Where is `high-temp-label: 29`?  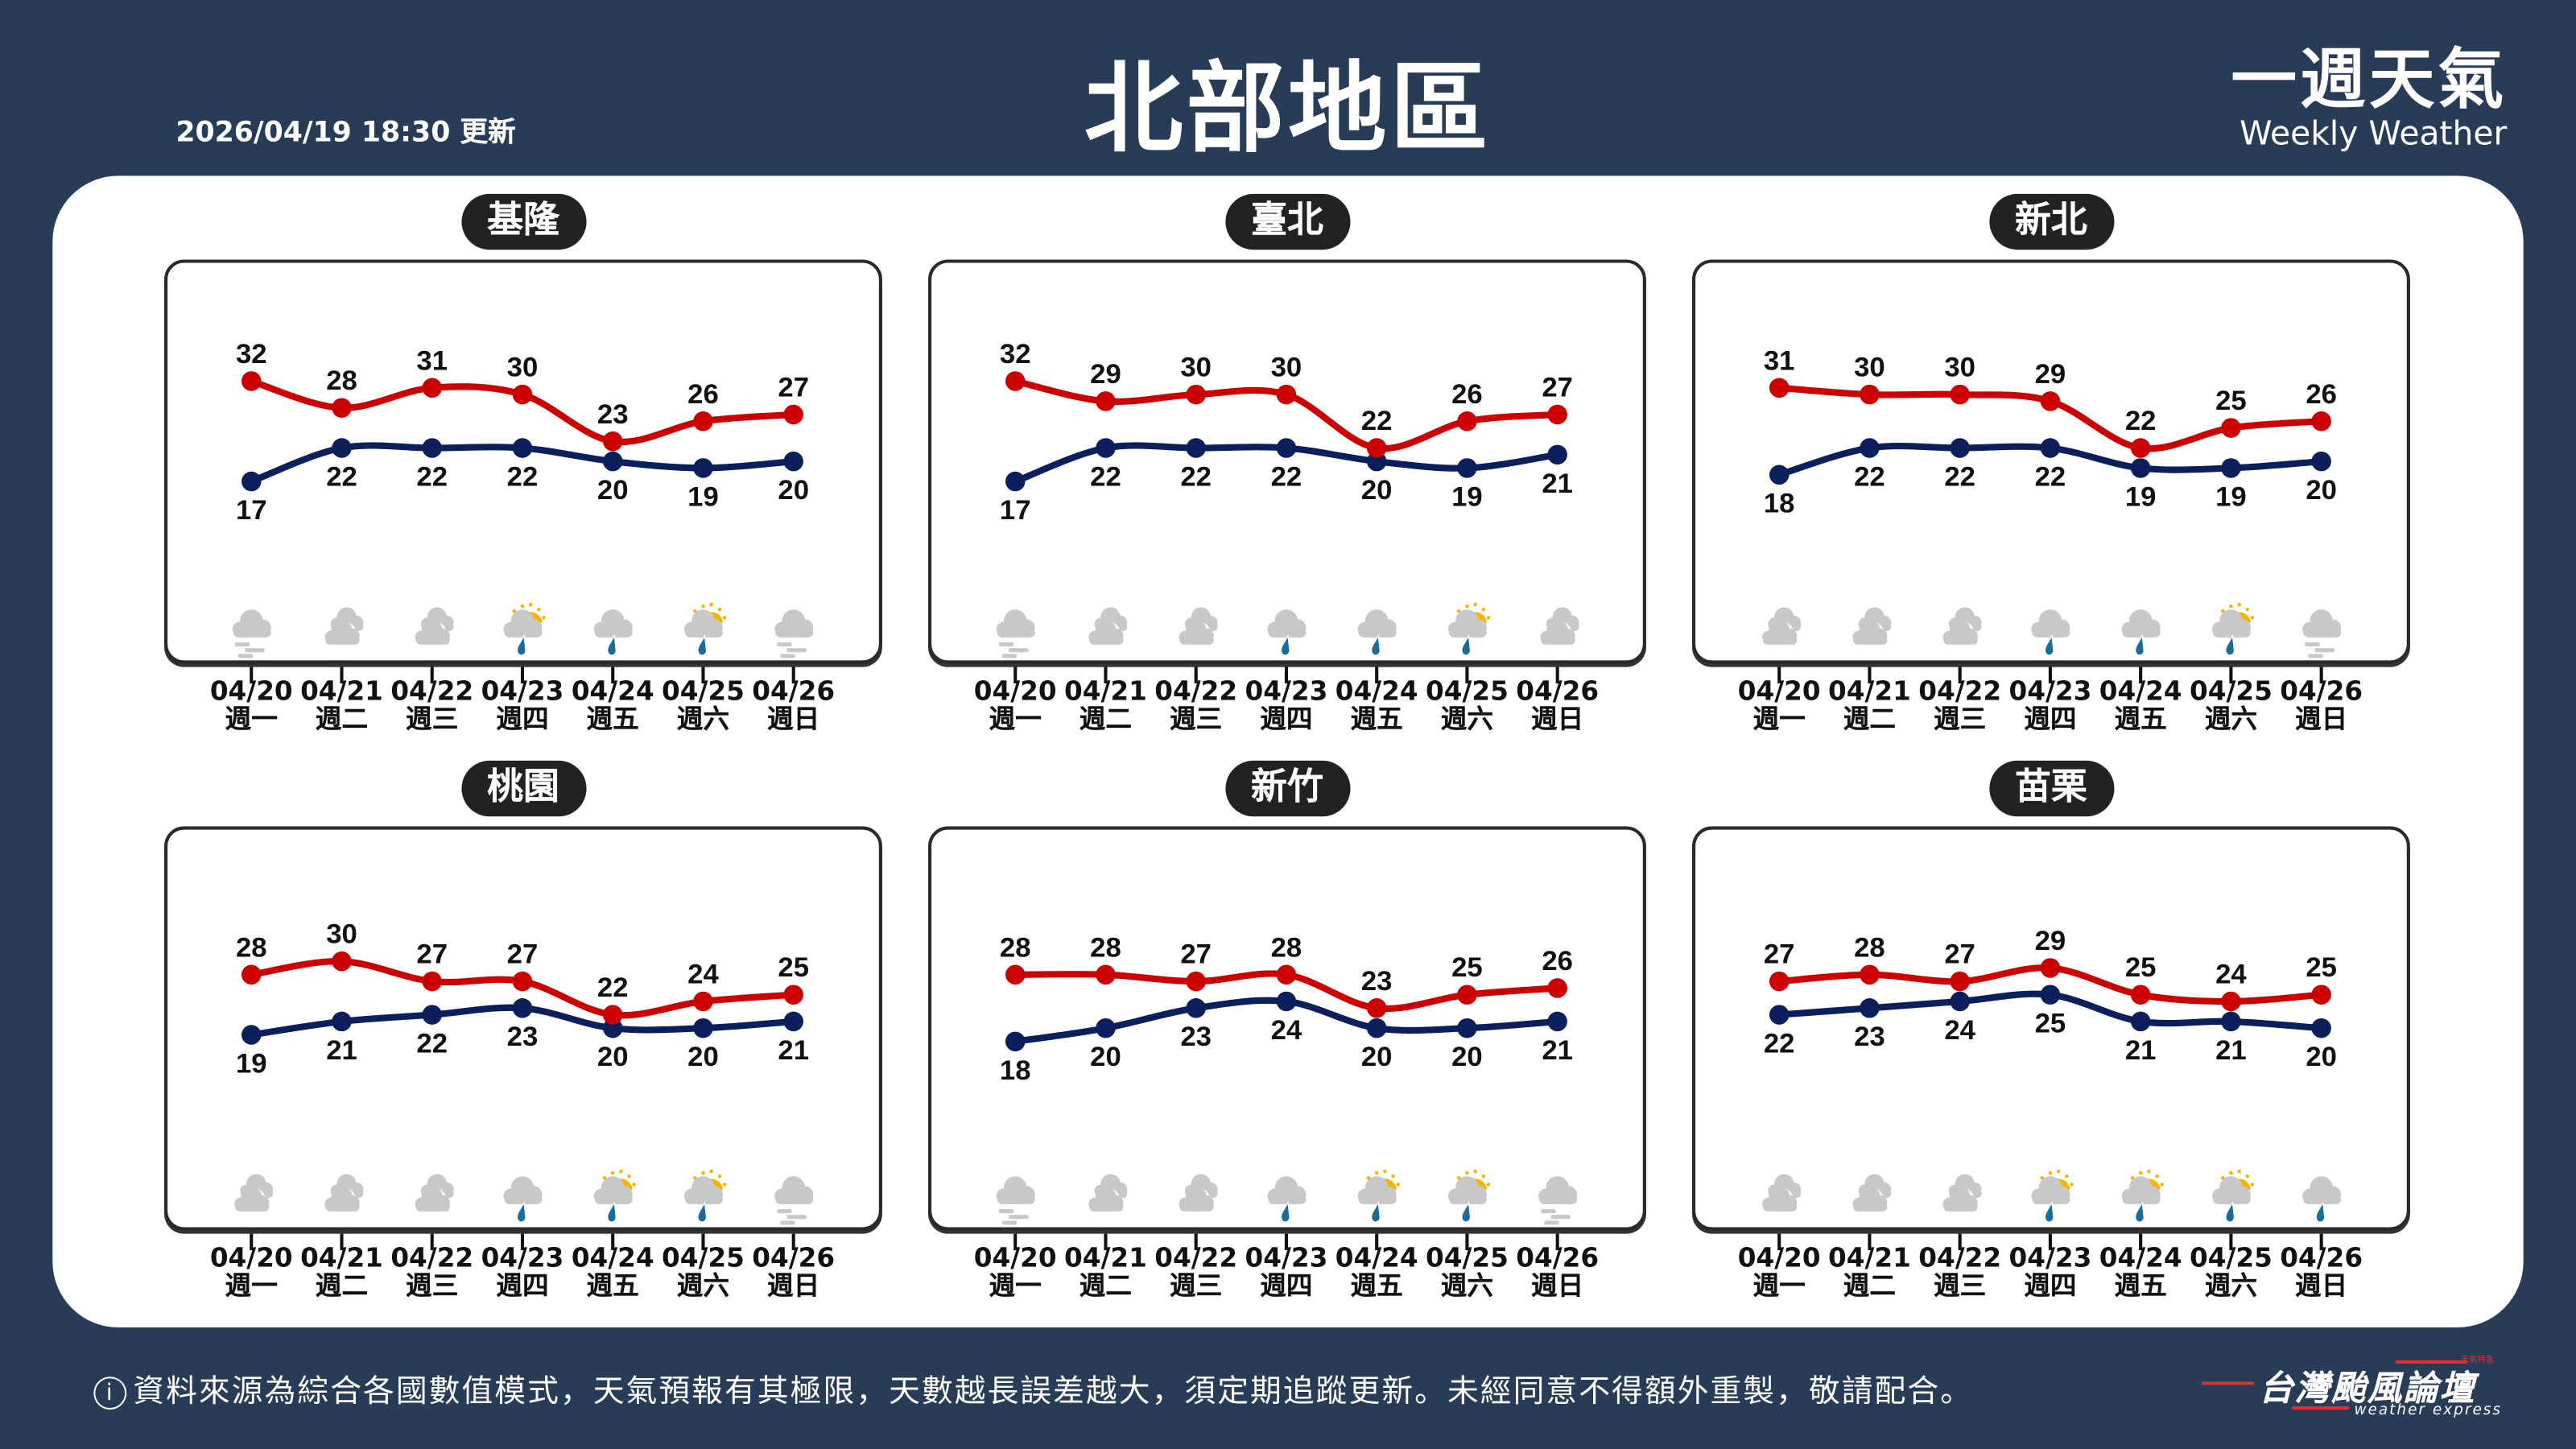
high-temp-label: 29 is located at coordinates (1105, 374).